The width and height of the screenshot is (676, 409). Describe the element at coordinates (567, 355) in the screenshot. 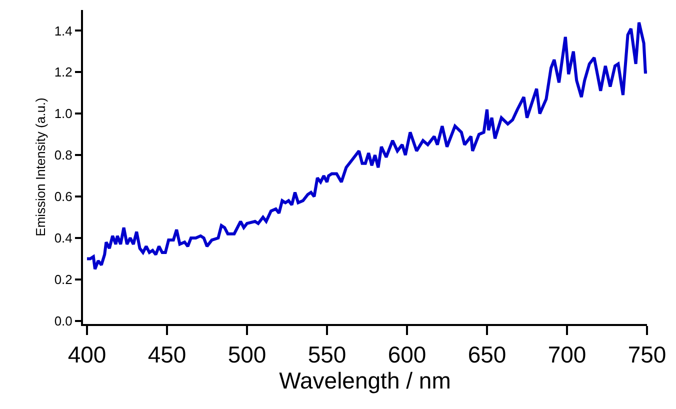

I see `x-tick-label: 700` at that location.